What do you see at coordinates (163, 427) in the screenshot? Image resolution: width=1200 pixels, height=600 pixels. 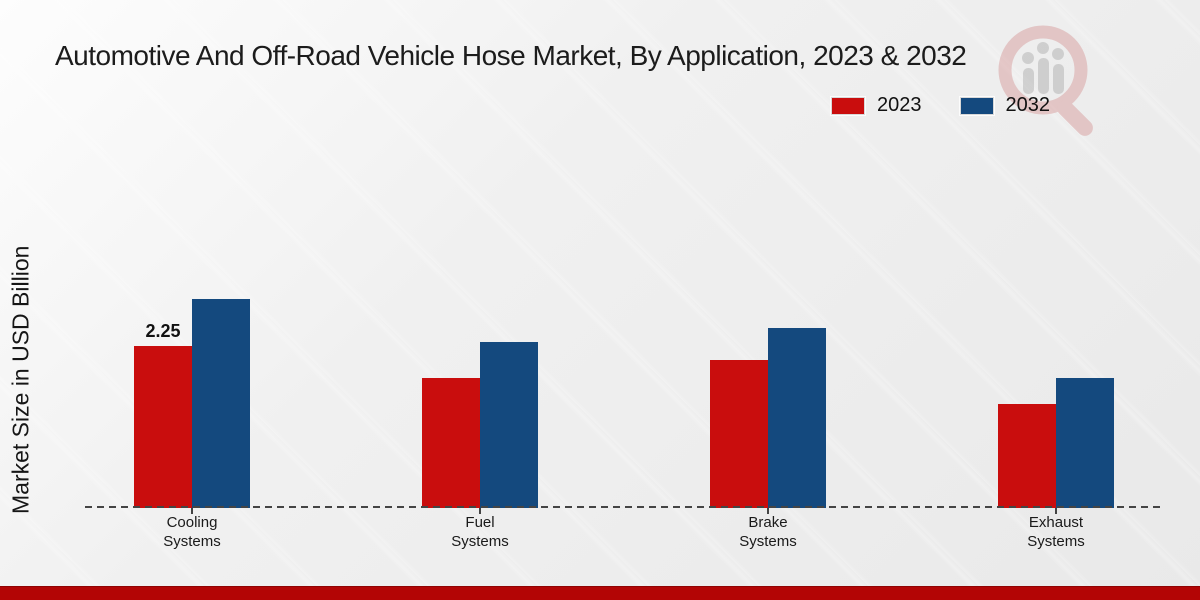 I see `bar-2023-cooling-systems` at bounding box center [163, 427].